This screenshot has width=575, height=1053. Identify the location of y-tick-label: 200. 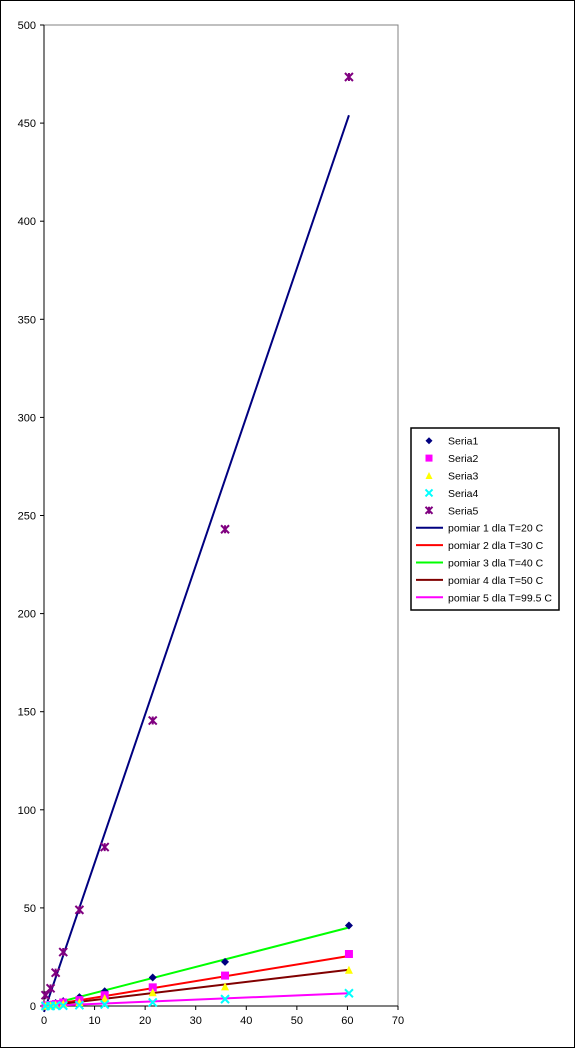
(27, 615).